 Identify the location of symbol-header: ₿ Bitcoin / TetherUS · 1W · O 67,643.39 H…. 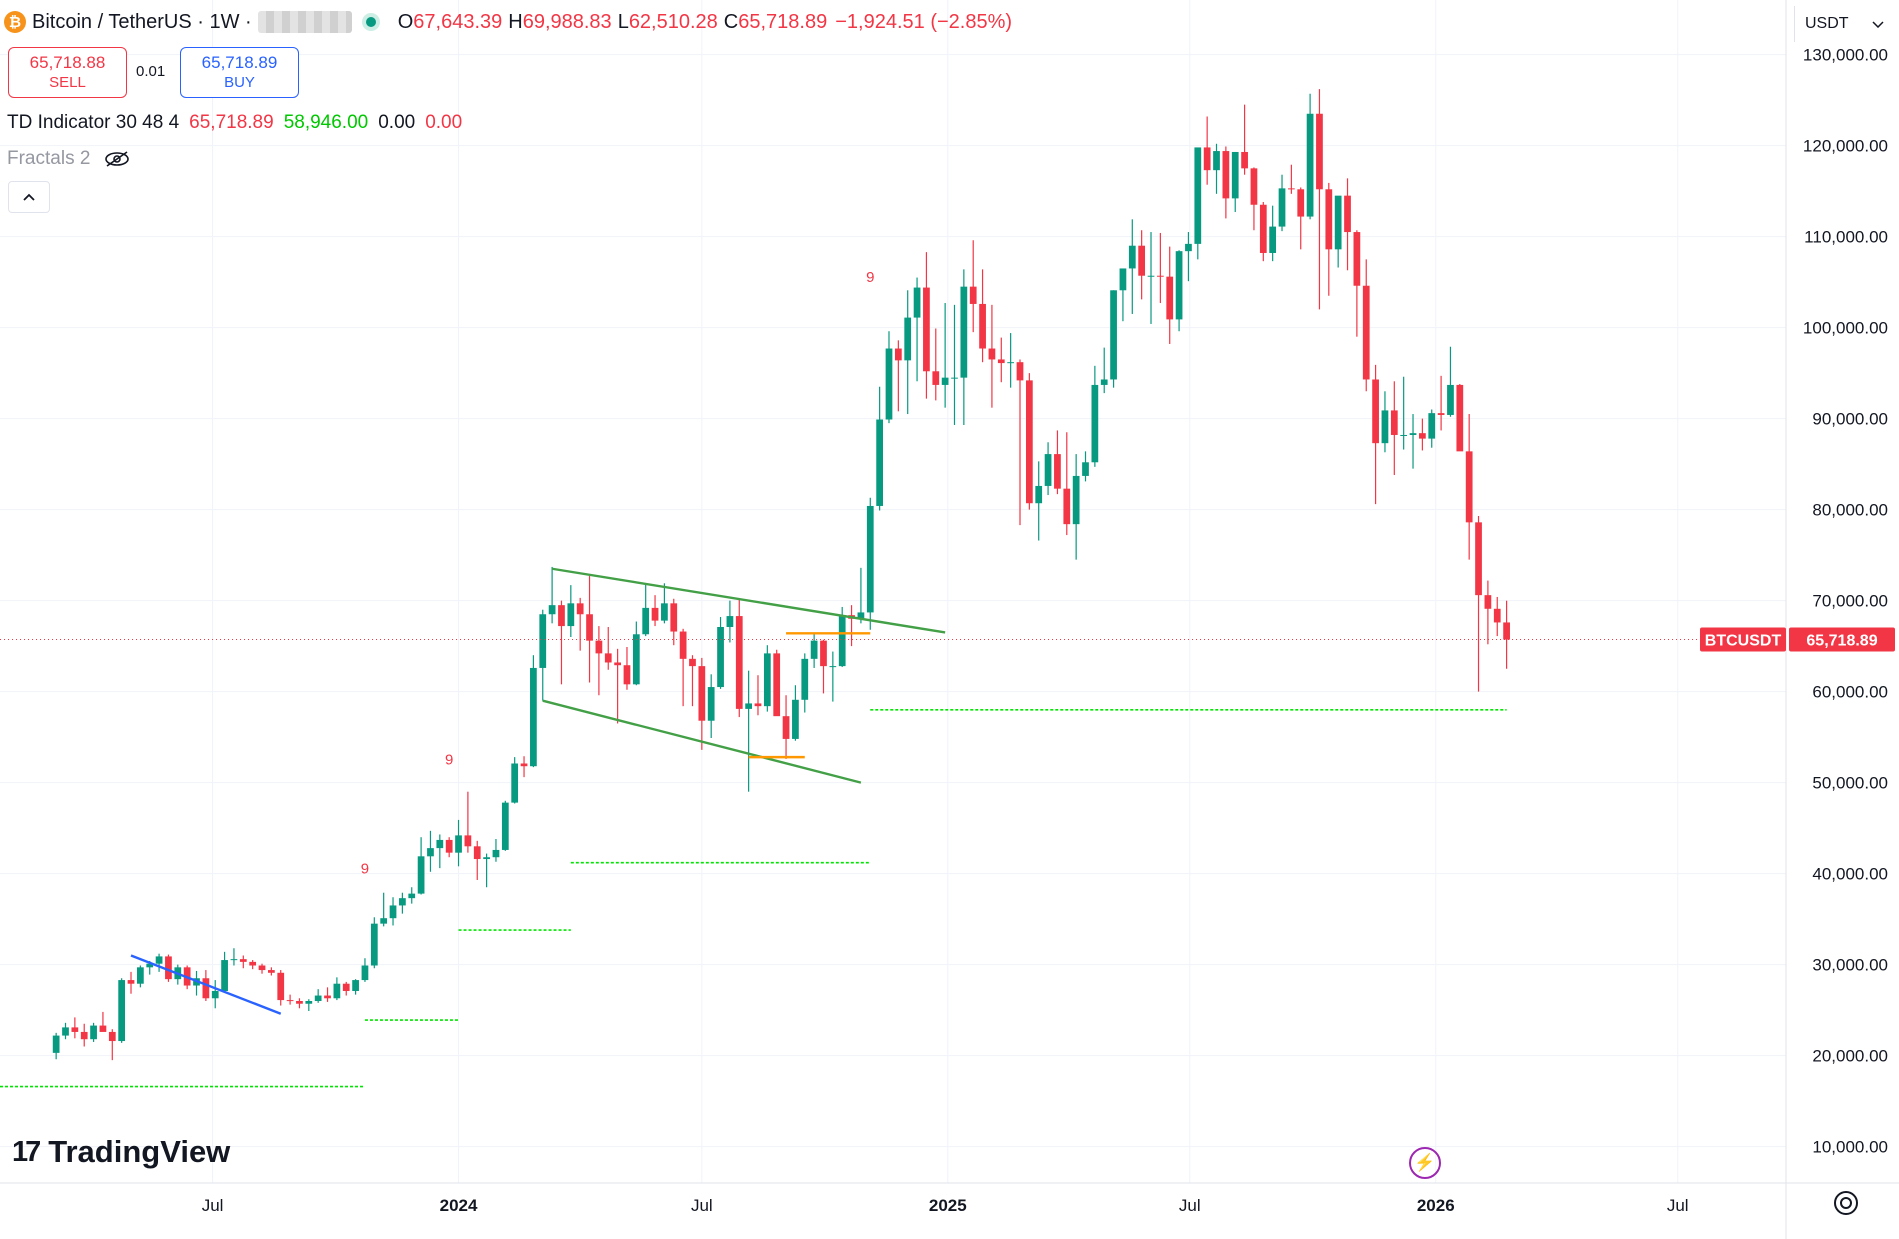
(508, 22).